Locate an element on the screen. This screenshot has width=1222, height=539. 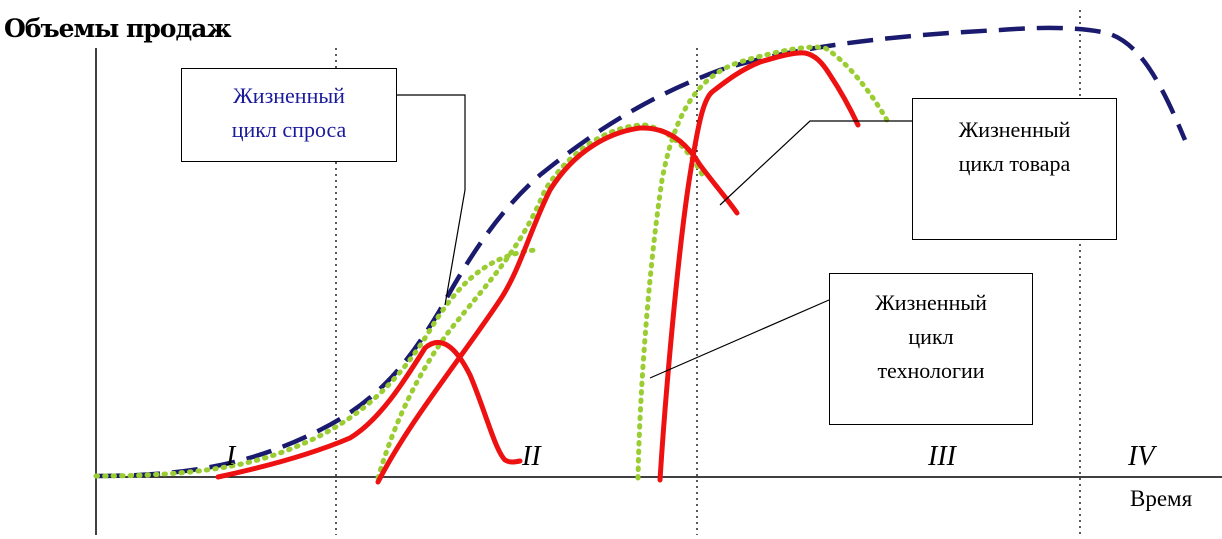
demand-callout-line-1: Жизненный is located at coordinates (289, 95).